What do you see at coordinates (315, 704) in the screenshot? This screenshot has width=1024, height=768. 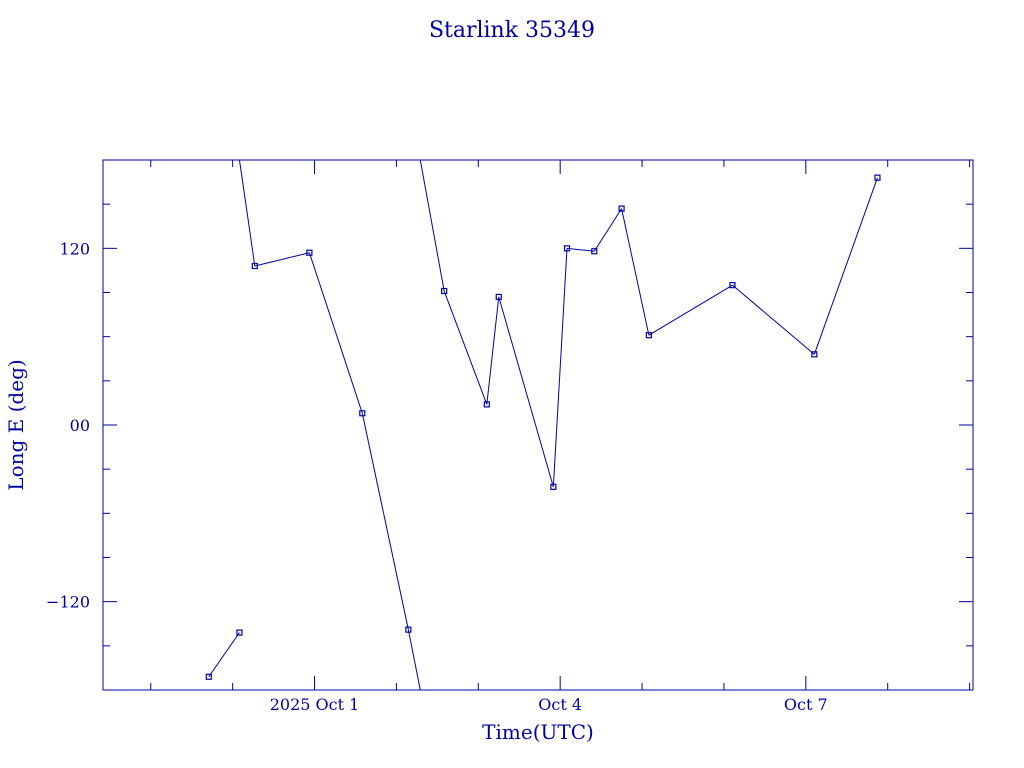 I see `x-tick-label: 2025 Oct 1` at bounding box center [315, 704].